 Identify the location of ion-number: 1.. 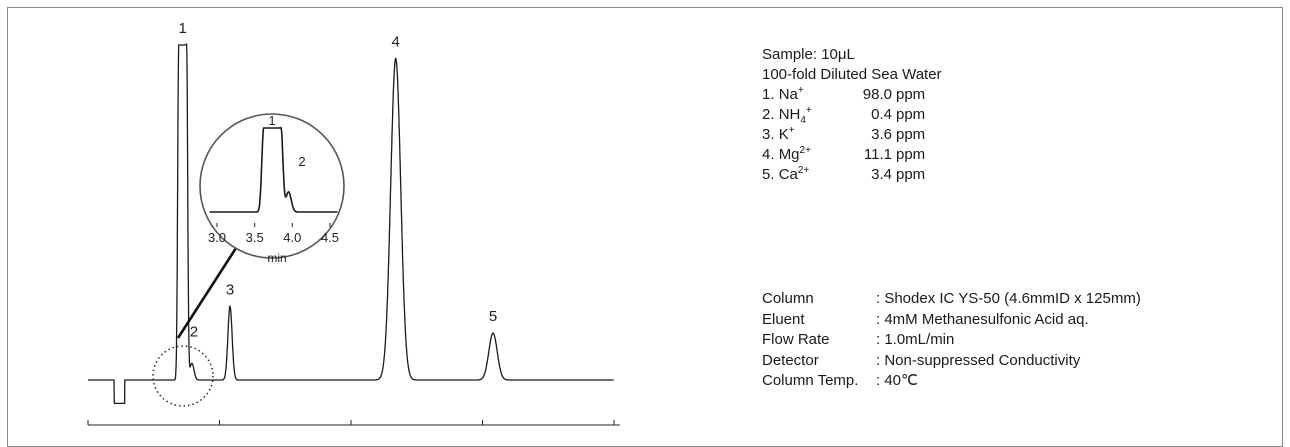
(770, 94).